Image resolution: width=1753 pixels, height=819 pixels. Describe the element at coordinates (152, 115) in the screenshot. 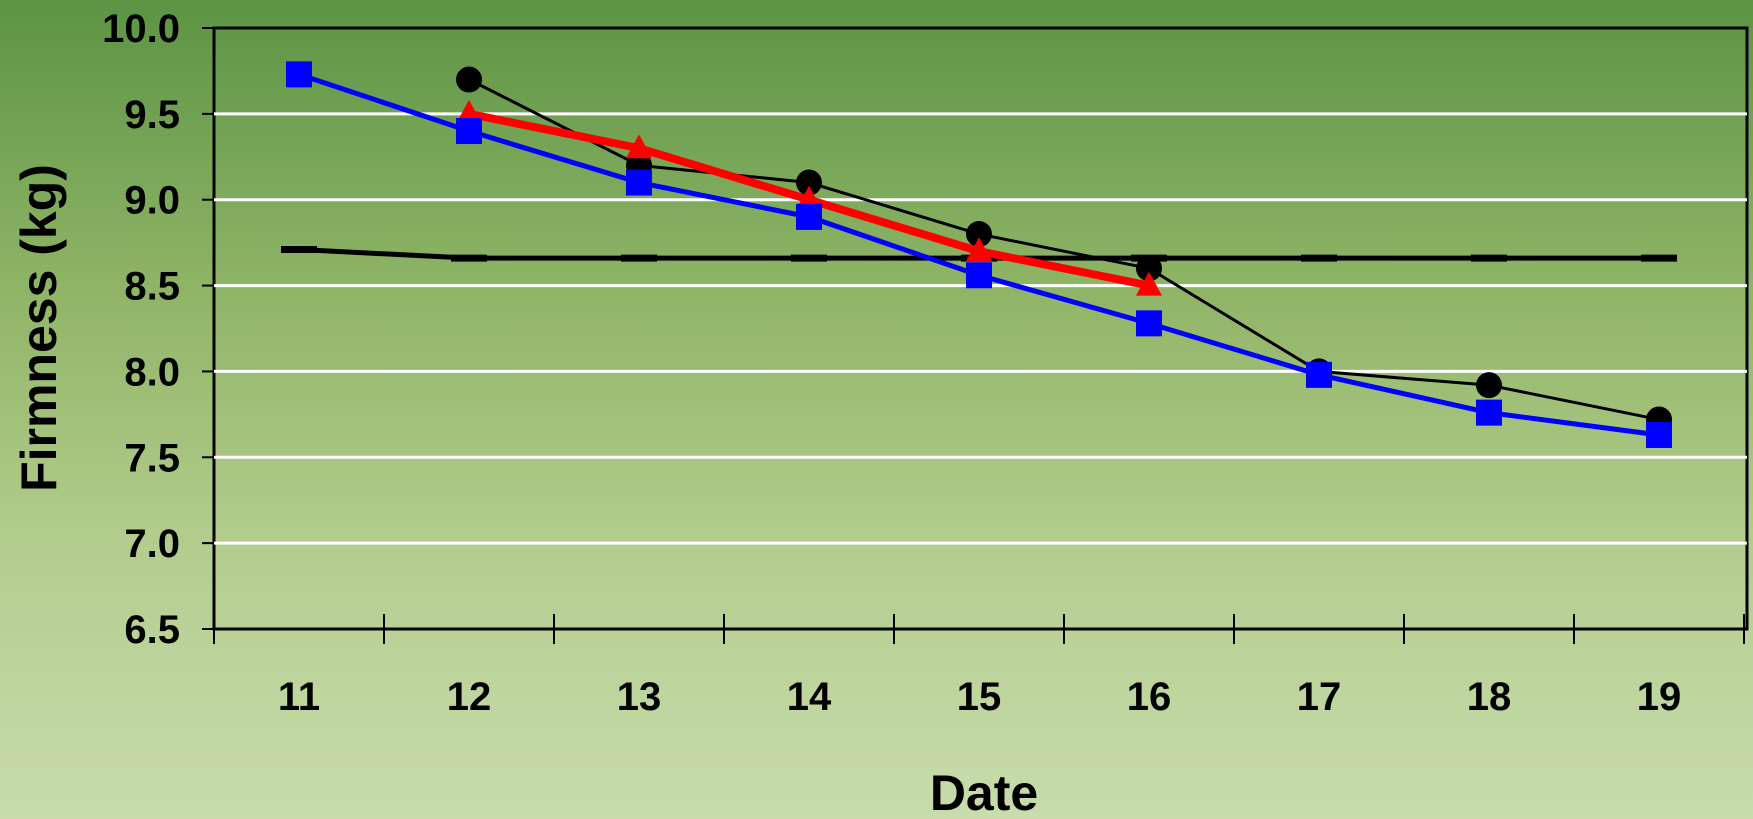

I see `y-tick-label: 9.5` at that location.